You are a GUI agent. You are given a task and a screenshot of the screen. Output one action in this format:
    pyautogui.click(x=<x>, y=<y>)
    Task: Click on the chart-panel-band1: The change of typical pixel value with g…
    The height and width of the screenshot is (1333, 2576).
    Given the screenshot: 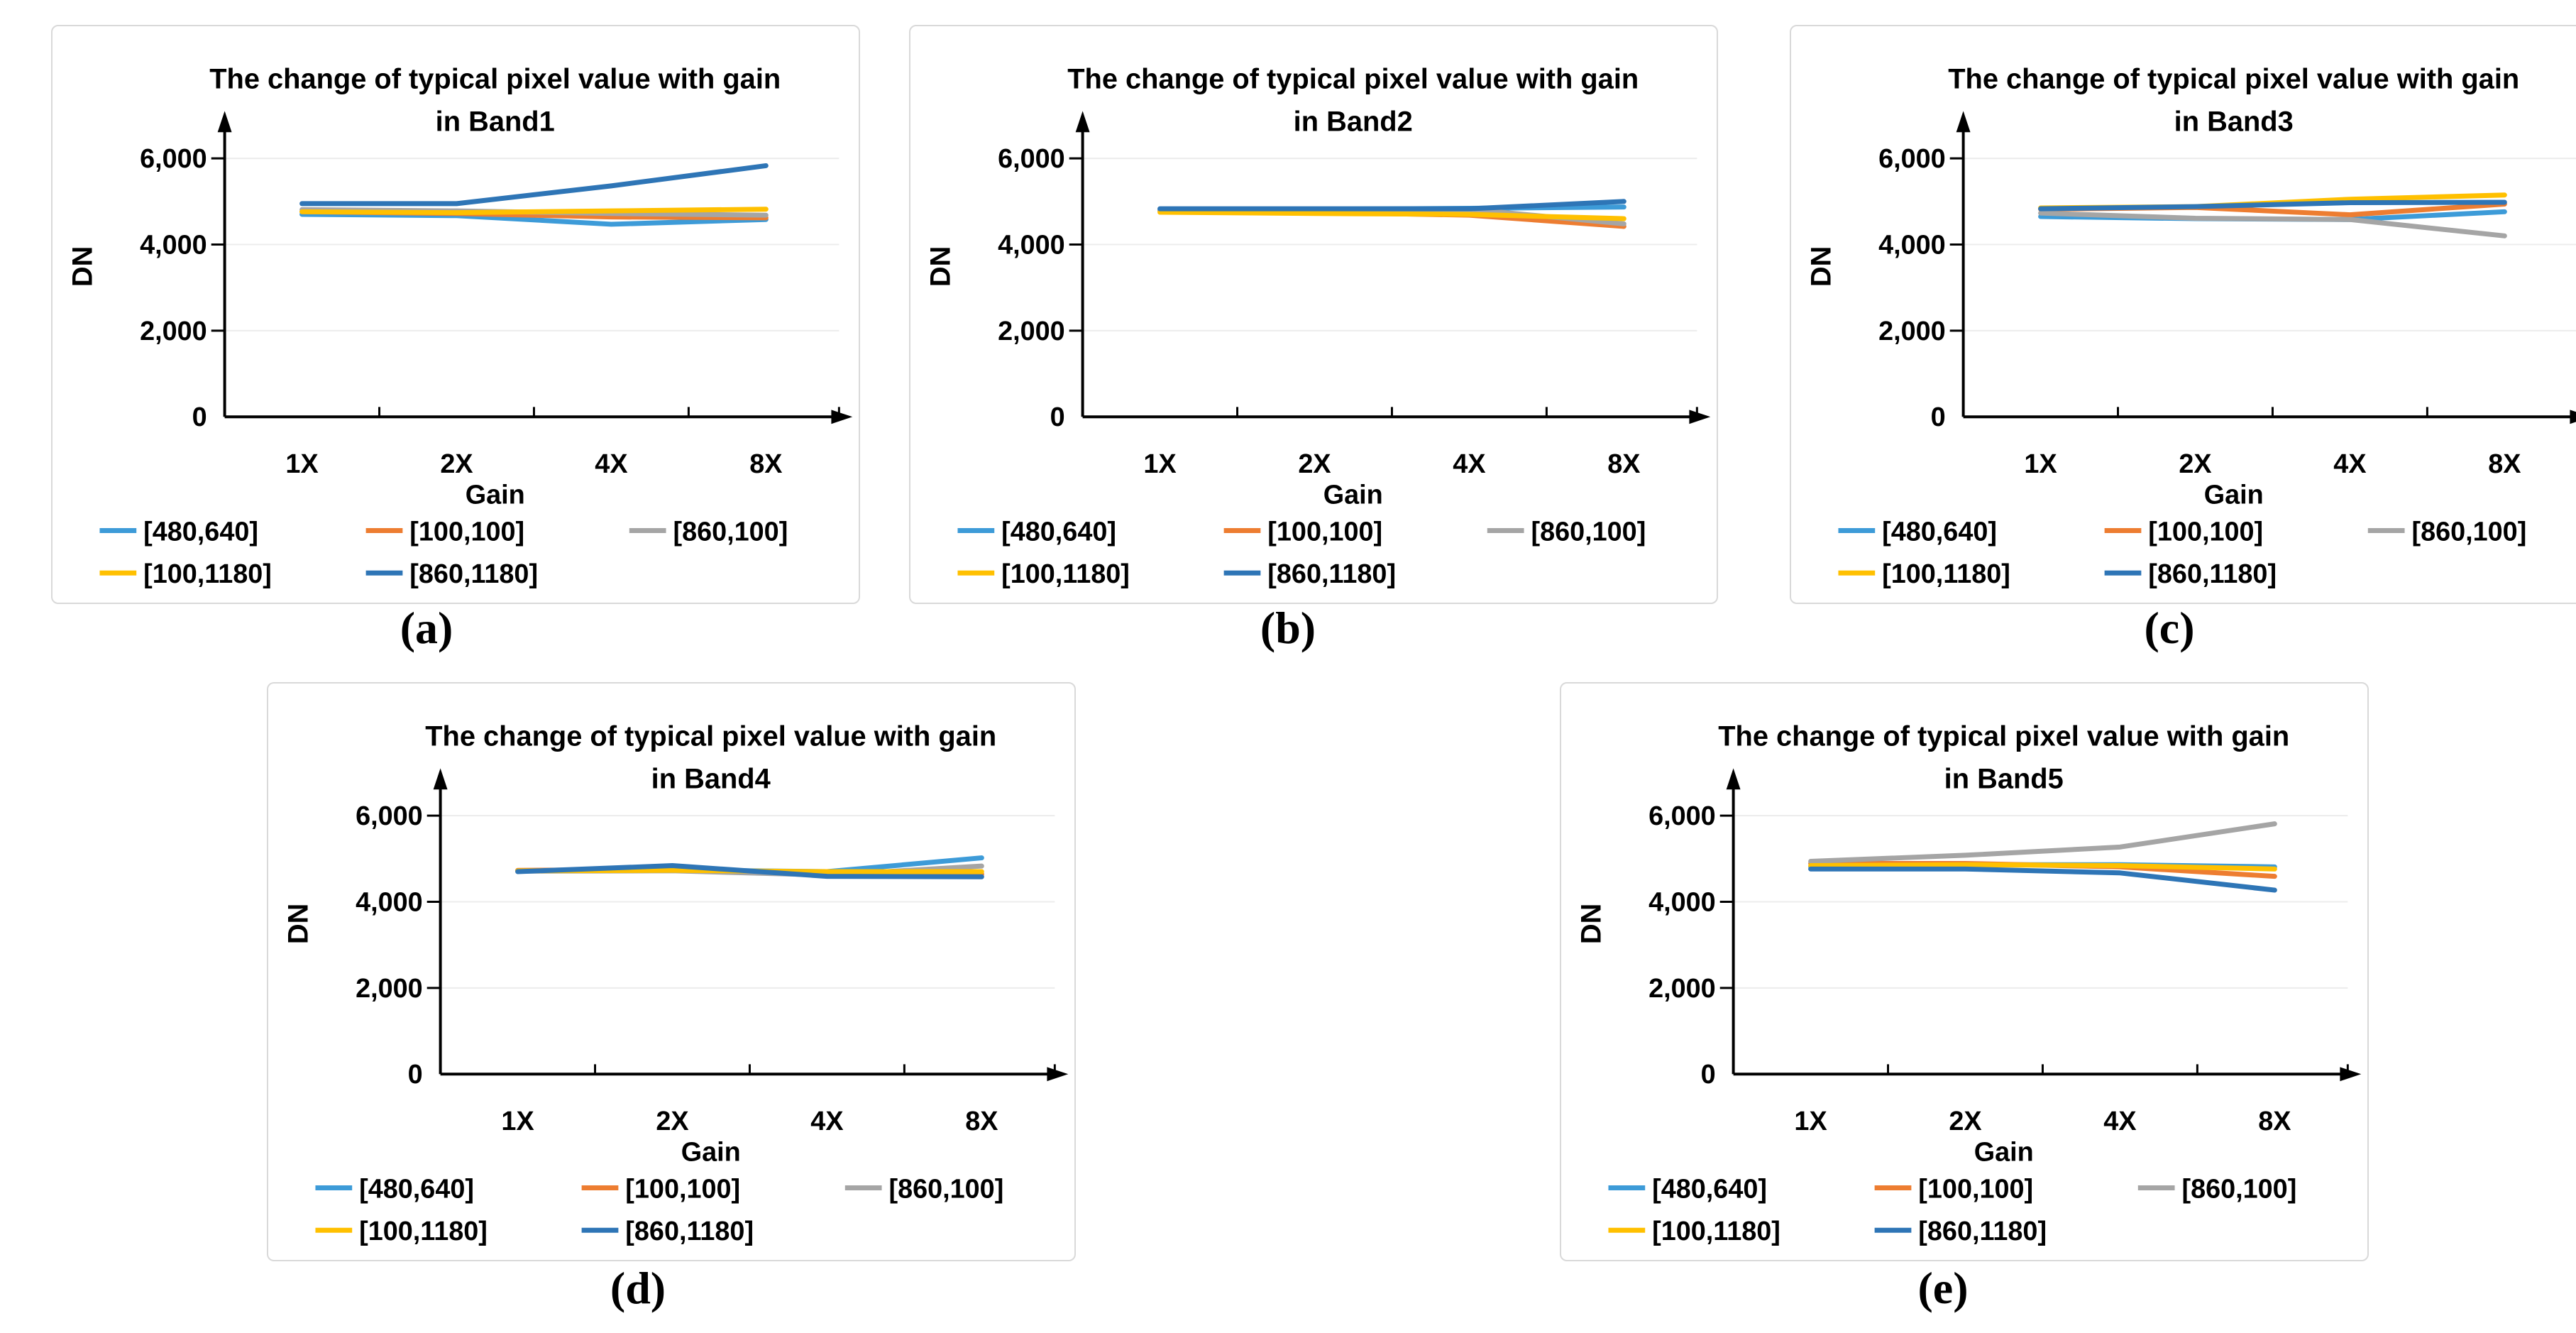 What is the action you would take?
    pyautogui.click(x=455, y=314)
    